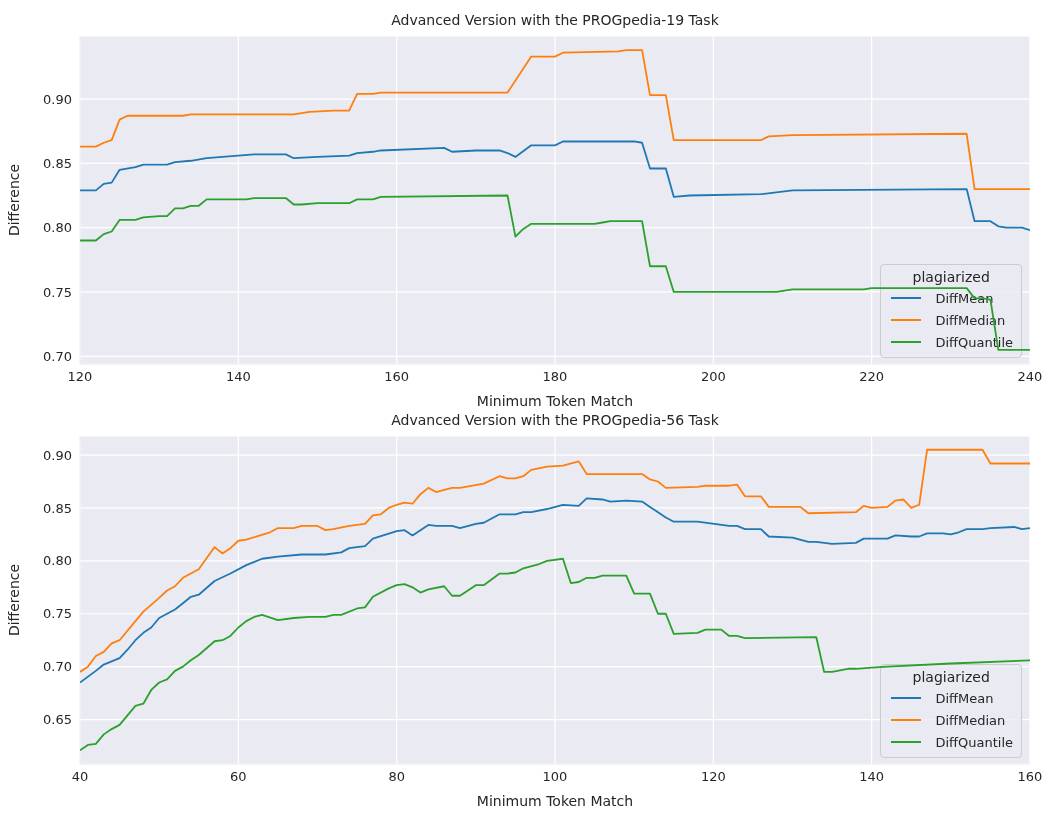 The height and width of the screenshot is (816, 1054). I want to click on x-tick-label: 80, so click(396, 777).